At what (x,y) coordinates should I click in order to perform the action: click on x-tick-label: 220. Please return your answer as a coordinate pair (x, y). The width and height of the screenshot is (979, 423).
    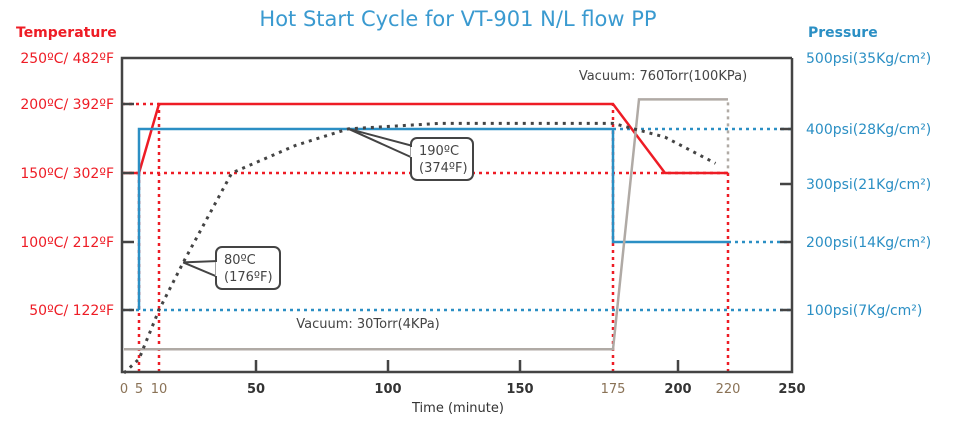
    Looking at the image, I should click on (728, 389).